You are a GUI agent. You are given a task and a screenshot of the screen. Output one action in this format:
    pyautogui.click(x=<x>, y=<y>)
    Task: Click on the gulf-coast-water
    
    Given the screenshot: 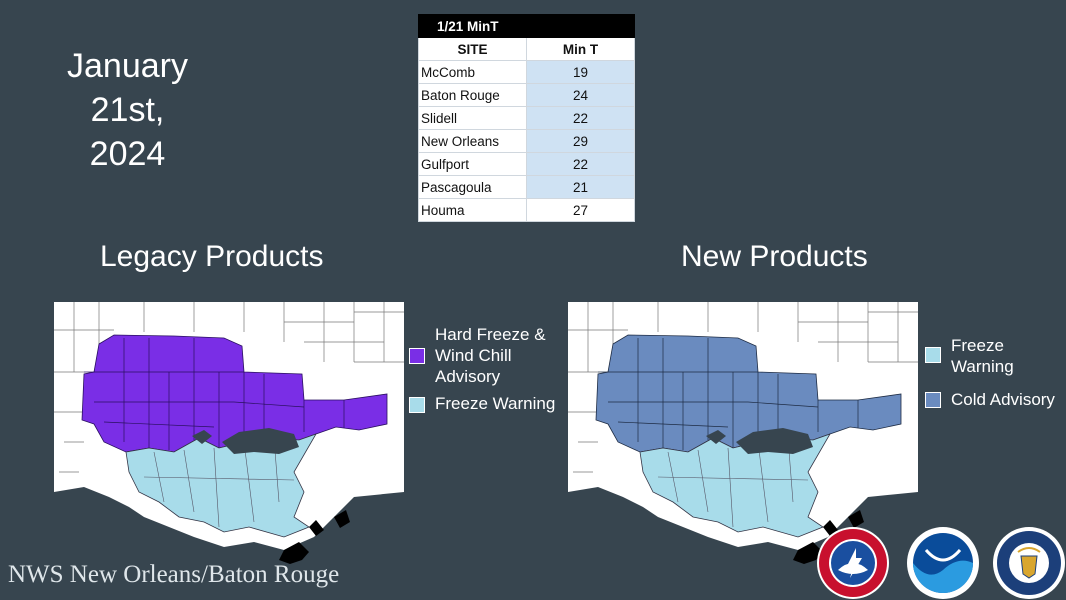 What is the action you would take?
    pyautogui.click(x=229, y=525)
    